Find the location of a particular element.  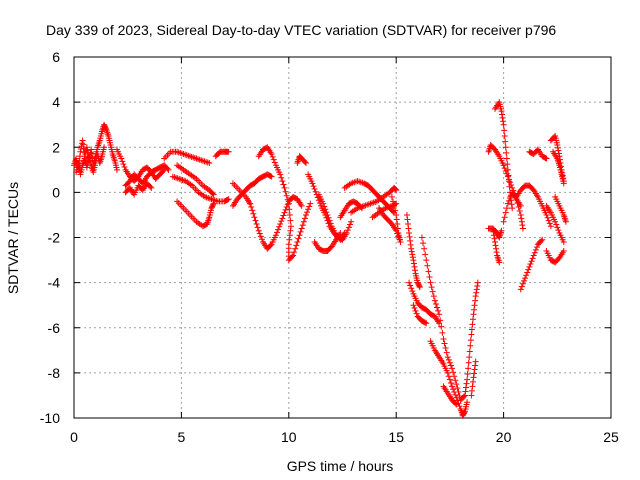

y-tick-label: 2 is located at coordinates (56, 147).